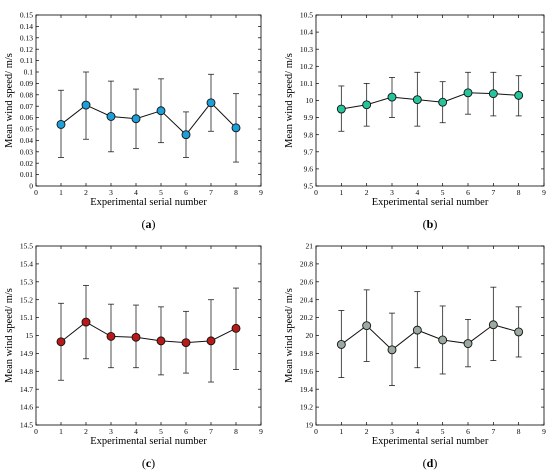 The image size is (550, 475). I want to click on y-tick-label: 19.6, so click(306, 371).